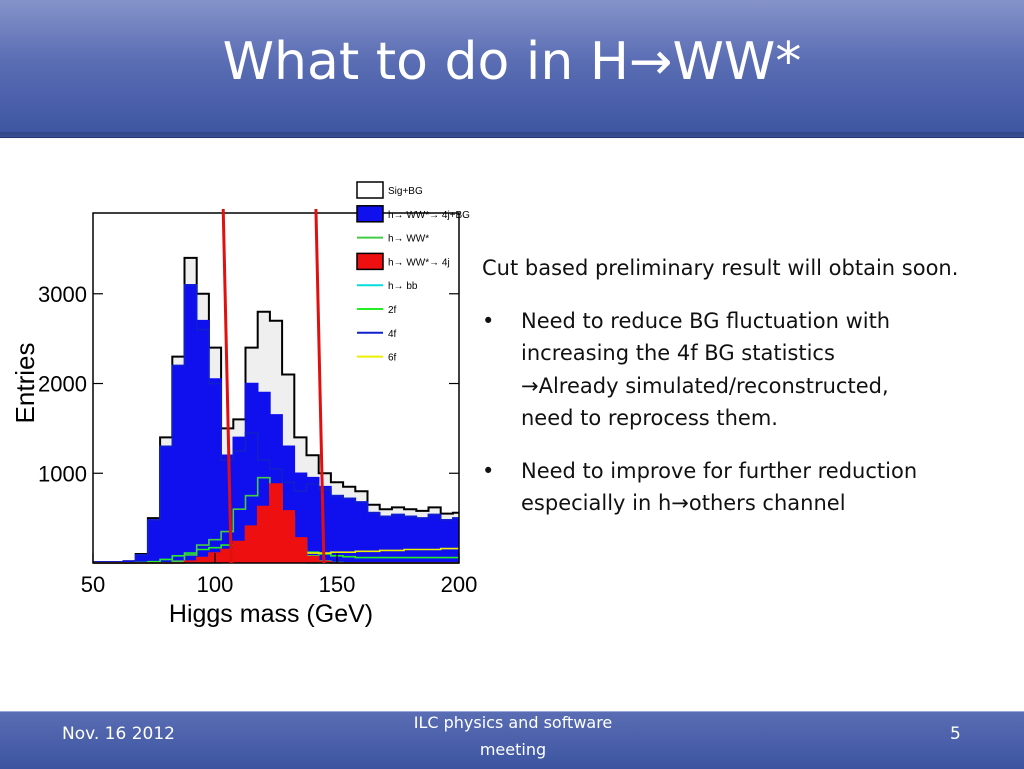 This screenshot has width=1024, height=769. What do you see at coordinates (392, 310) in the screenshot?
I see `legend-label: 2f` at bounding box center [392, 310].